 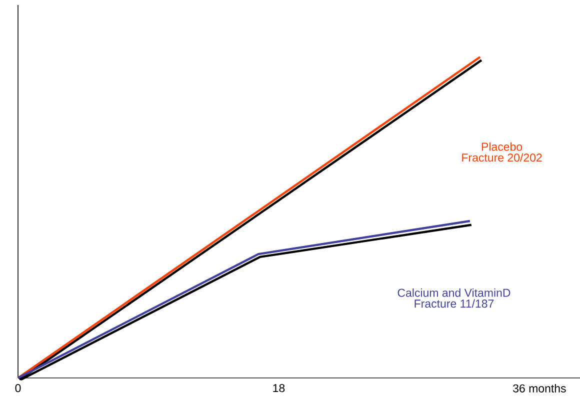 I want to click on annotation: Fracture 11/187, so click(x=454, y=303).